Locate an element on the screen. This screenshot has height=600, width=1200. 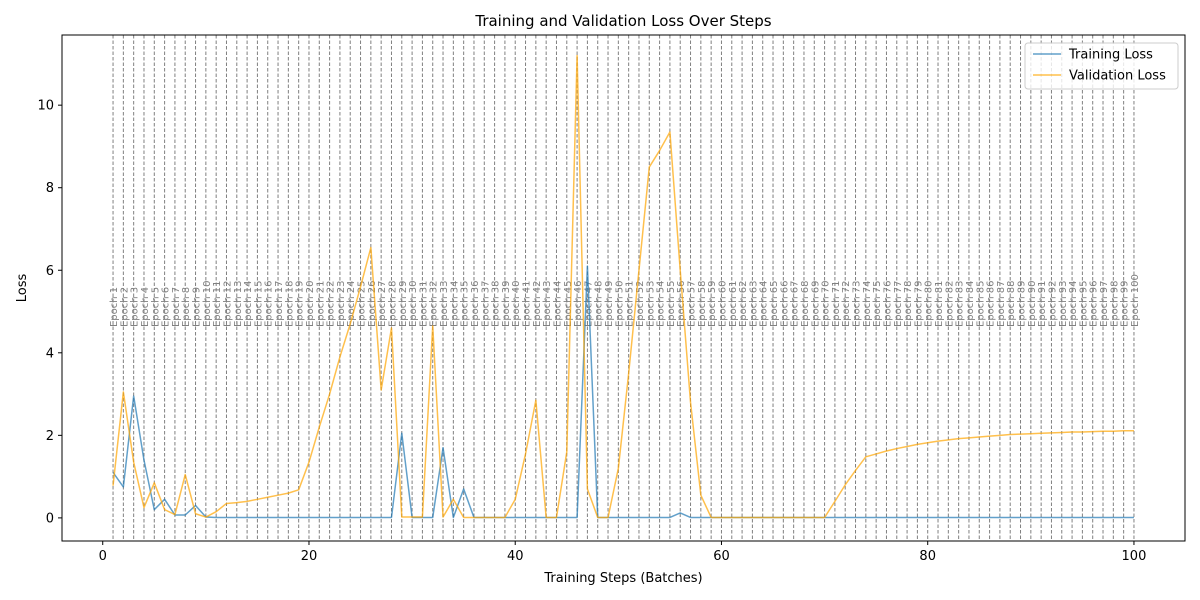
epoch-marker-label: Epoch 5 is located at coordinates (155, 307).